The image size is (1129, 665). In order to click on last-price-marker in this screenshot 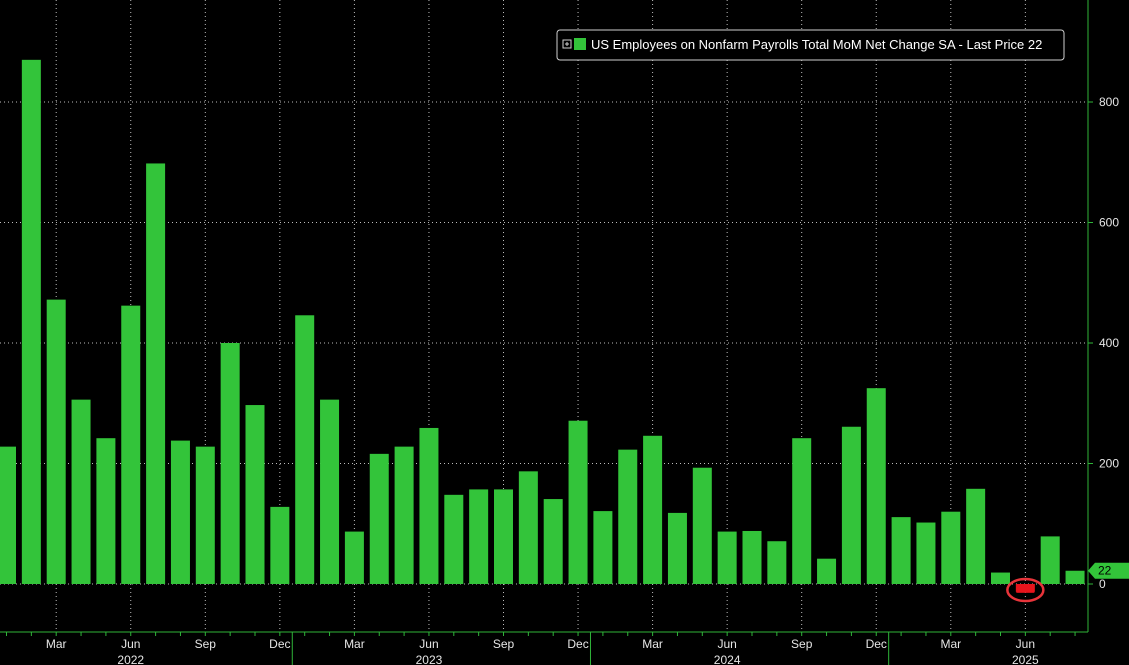, I will do `click(1108, 570)`.